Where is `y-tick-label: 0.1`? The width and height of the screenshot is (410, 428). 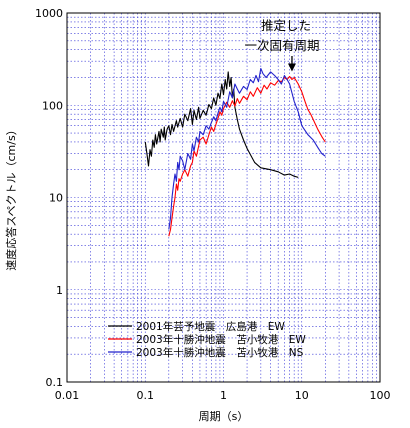 y-tick-label: 0.1 is located at coordinates (55, 382).